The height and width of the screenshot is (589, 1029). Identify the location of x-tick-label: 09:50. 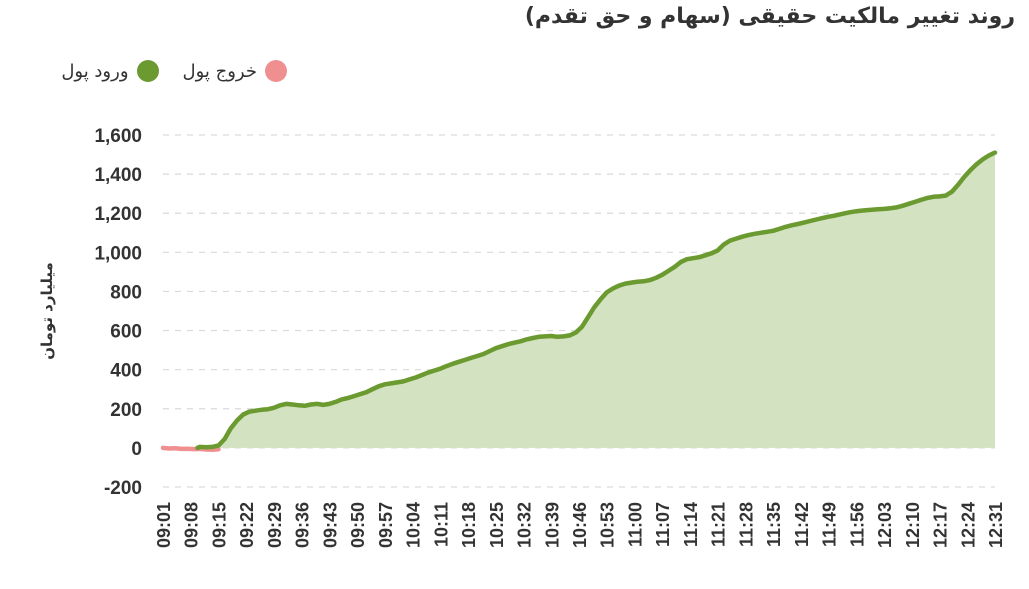
(358, 525).